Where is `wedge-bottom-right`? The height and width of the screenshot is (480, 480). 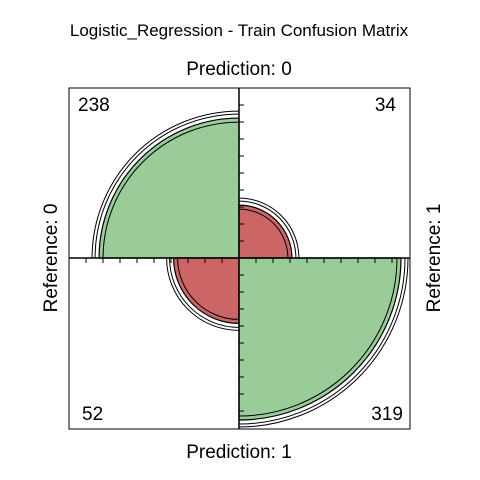 wedge-bottom-right is located at coordinates (320, 339).